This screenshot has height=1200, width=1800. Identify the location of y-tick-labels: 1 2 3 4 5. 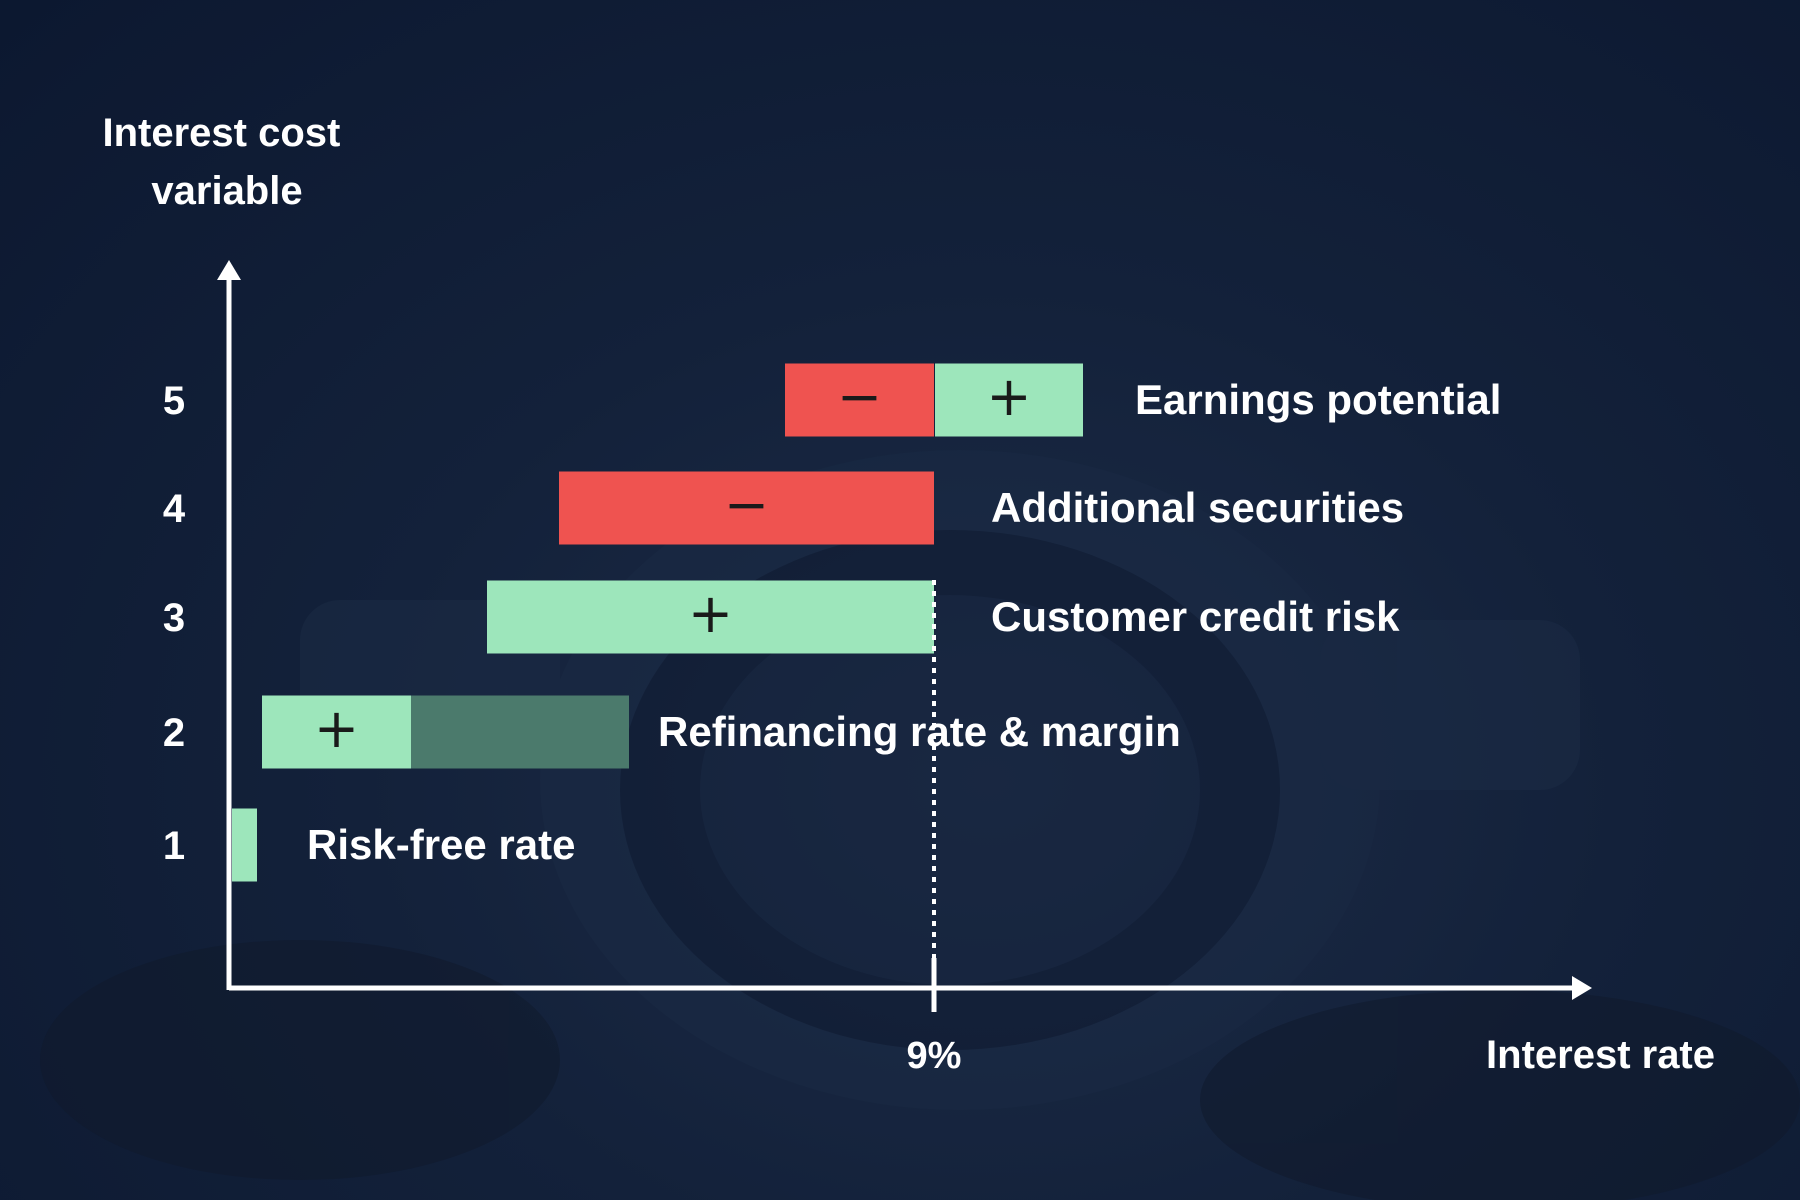
(174, 623).